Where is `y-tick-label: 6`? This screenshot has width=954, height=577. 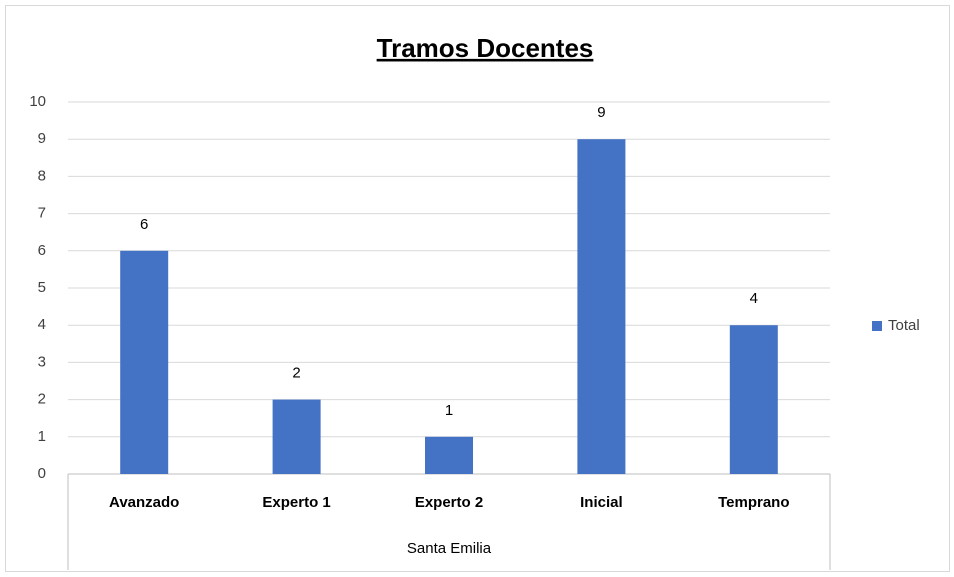 y-tick-label: 6 is located at coordinates (42, 250).